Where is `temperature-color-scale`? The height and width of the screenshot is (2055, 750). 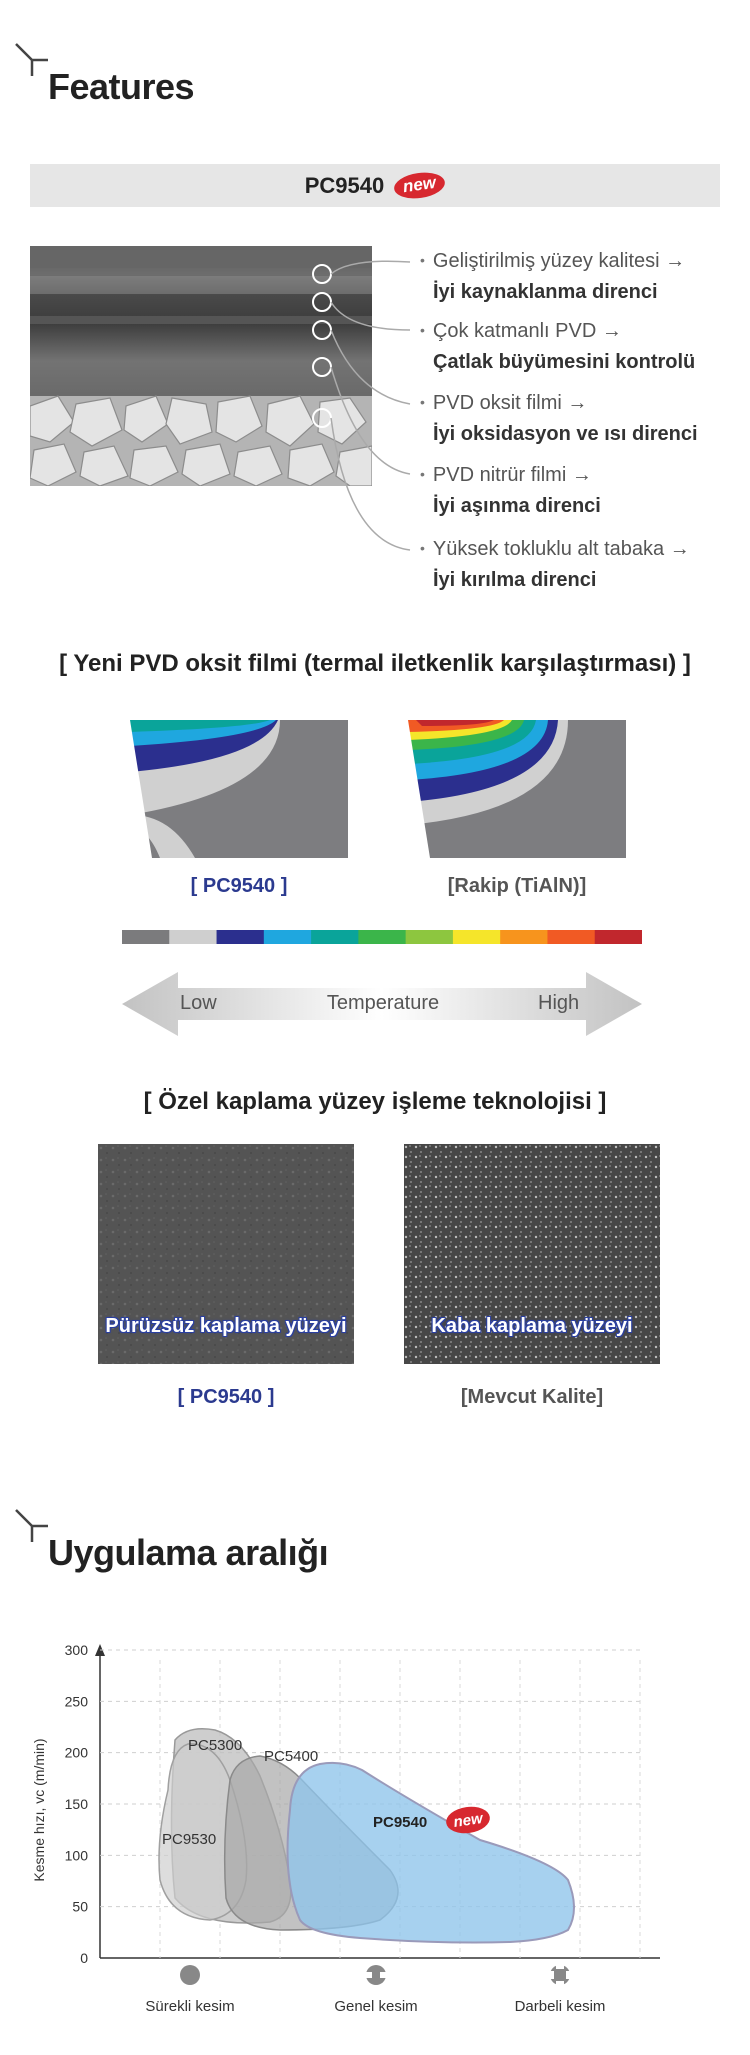
temperature-color-scale is located at coordinates (382, 937).